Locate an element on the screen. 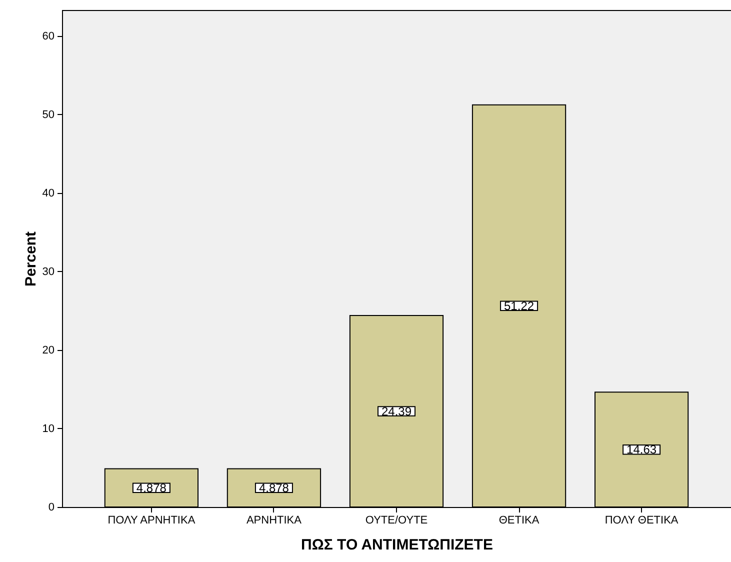  data-label: 24.39 is located at coordinates (396, 411).